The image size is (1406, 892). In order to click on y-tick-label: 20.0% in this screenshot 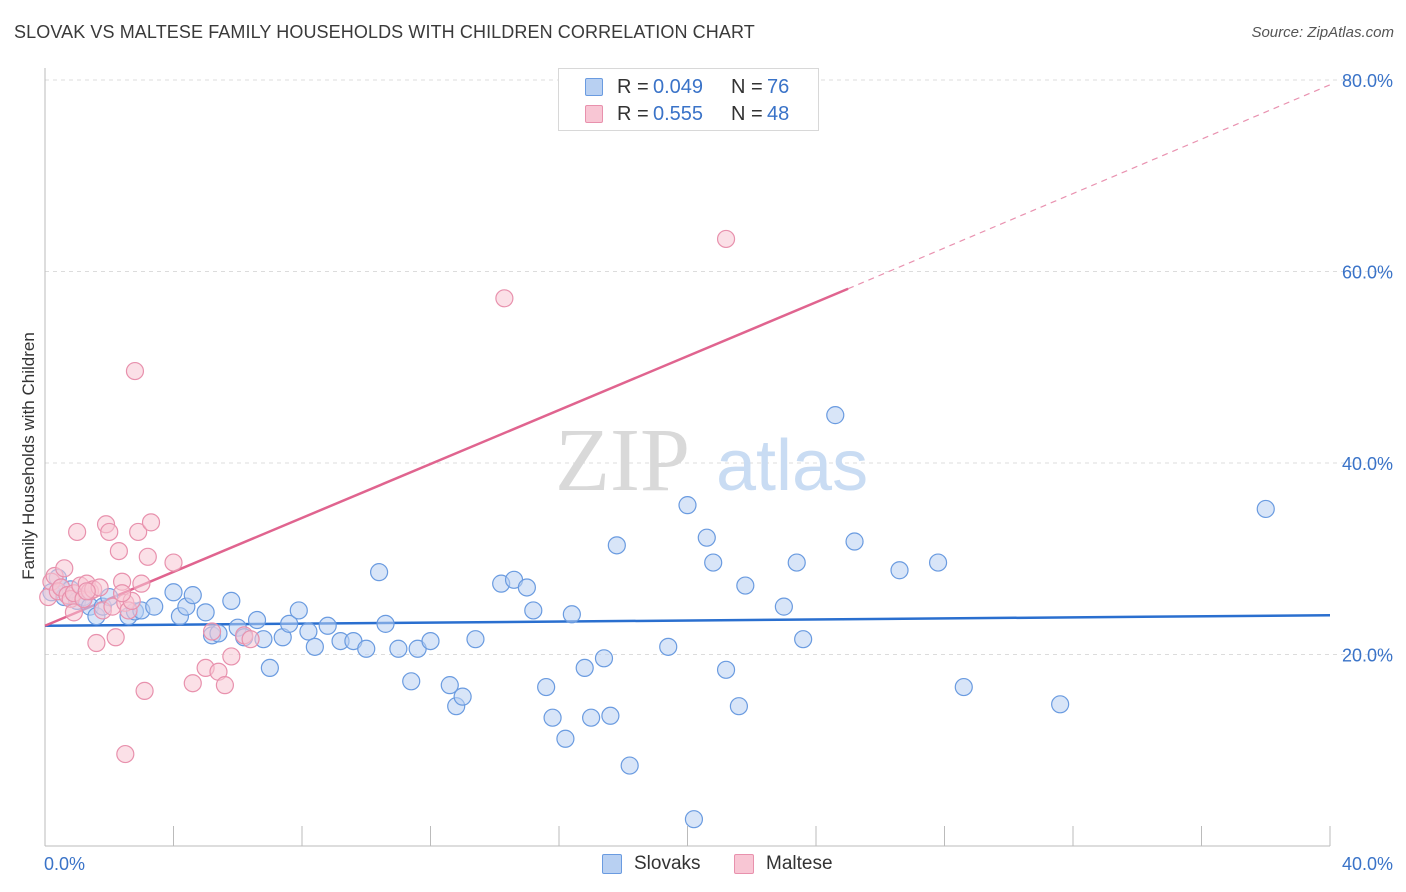, I will do `click(1367, 656)`.